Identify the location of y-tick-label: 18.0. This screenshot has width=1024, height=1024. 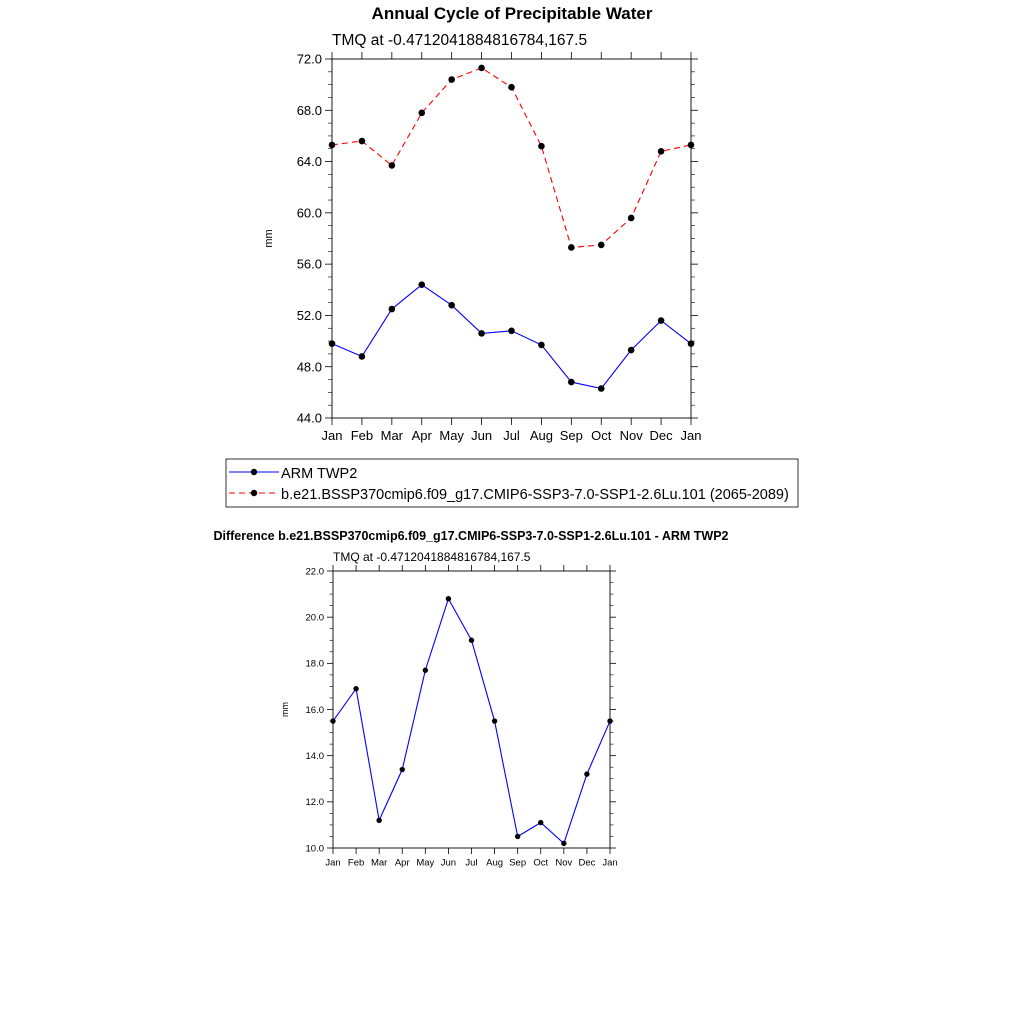
(315, 664).